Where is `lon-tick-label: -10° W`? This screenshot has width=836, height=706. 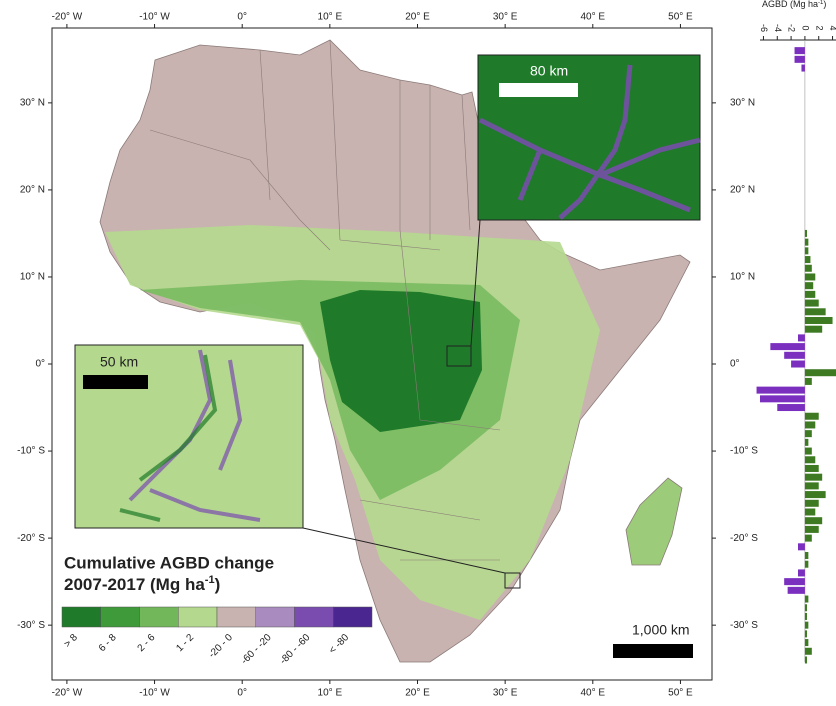
lon-tick-label: -10° W is located at coordinates (154, 17).